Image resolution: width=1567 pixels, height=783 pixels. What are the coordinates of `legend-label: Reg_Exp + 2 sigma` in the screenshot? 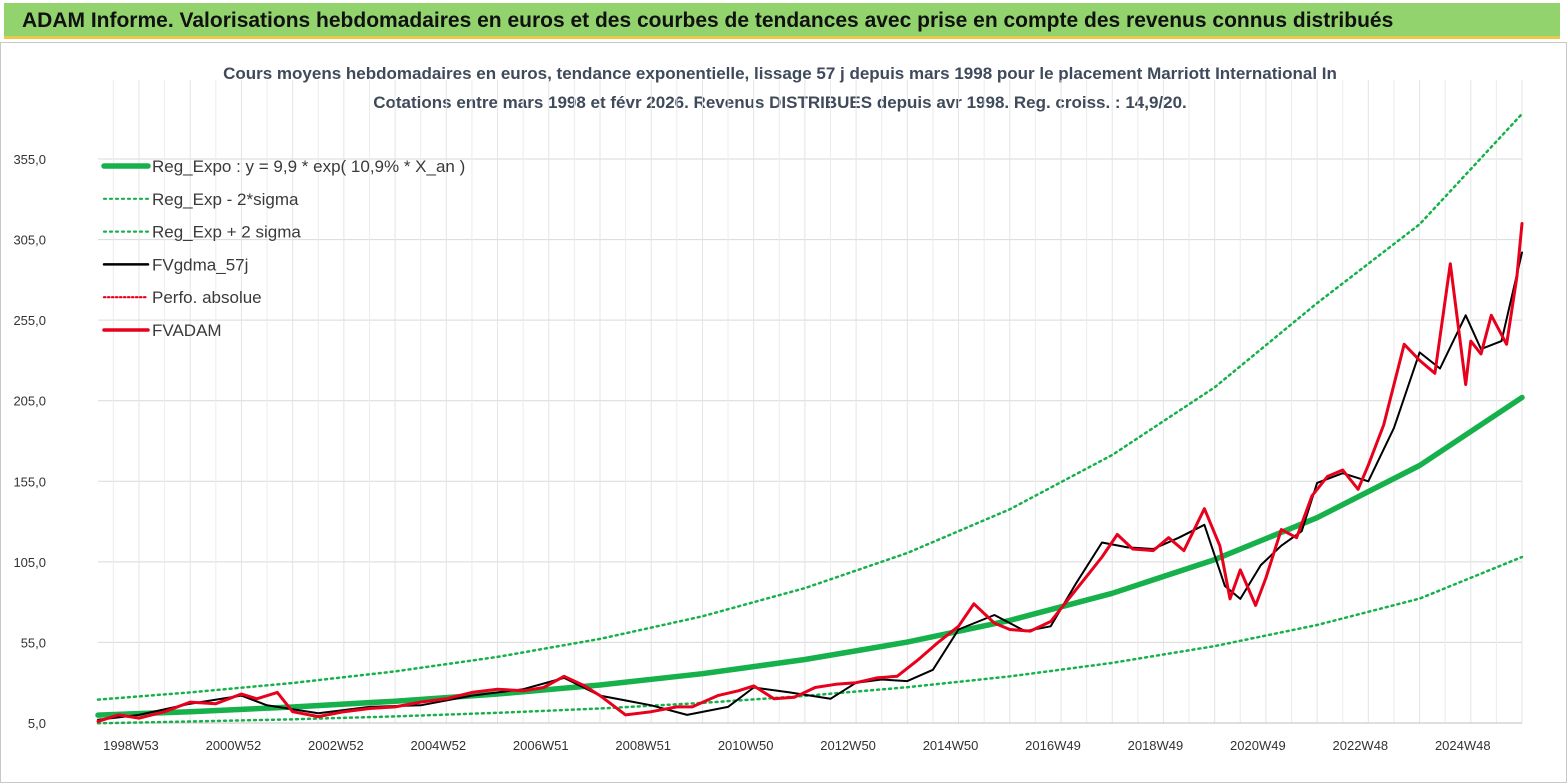 It's located at (226, 232).